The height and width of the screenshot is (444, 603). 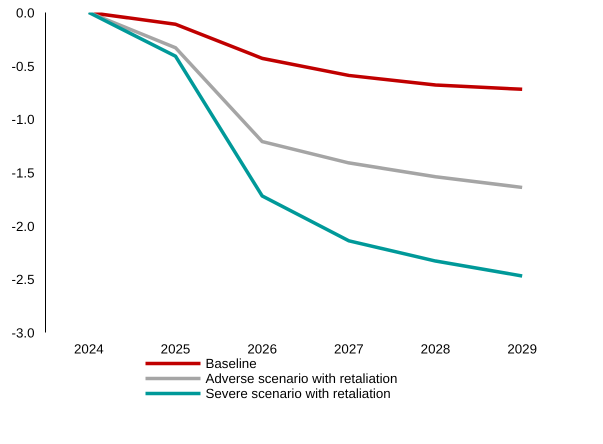 I want to click on y-tick-label: -3.0, so click(x=23, y=333).